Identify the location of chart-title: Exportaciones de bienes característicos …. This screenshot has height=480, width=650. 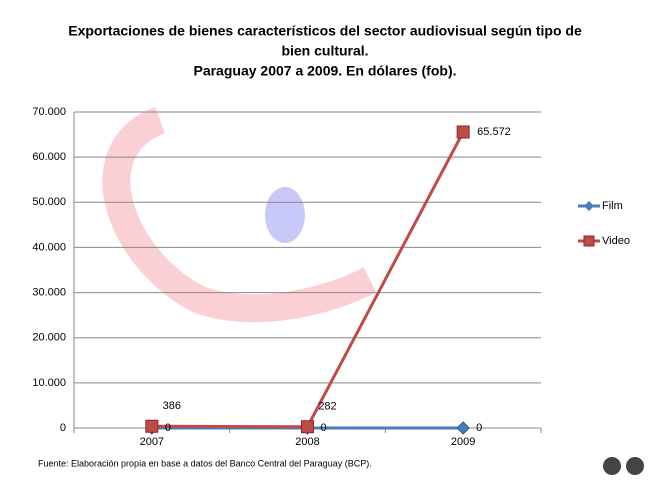
(325, 31).